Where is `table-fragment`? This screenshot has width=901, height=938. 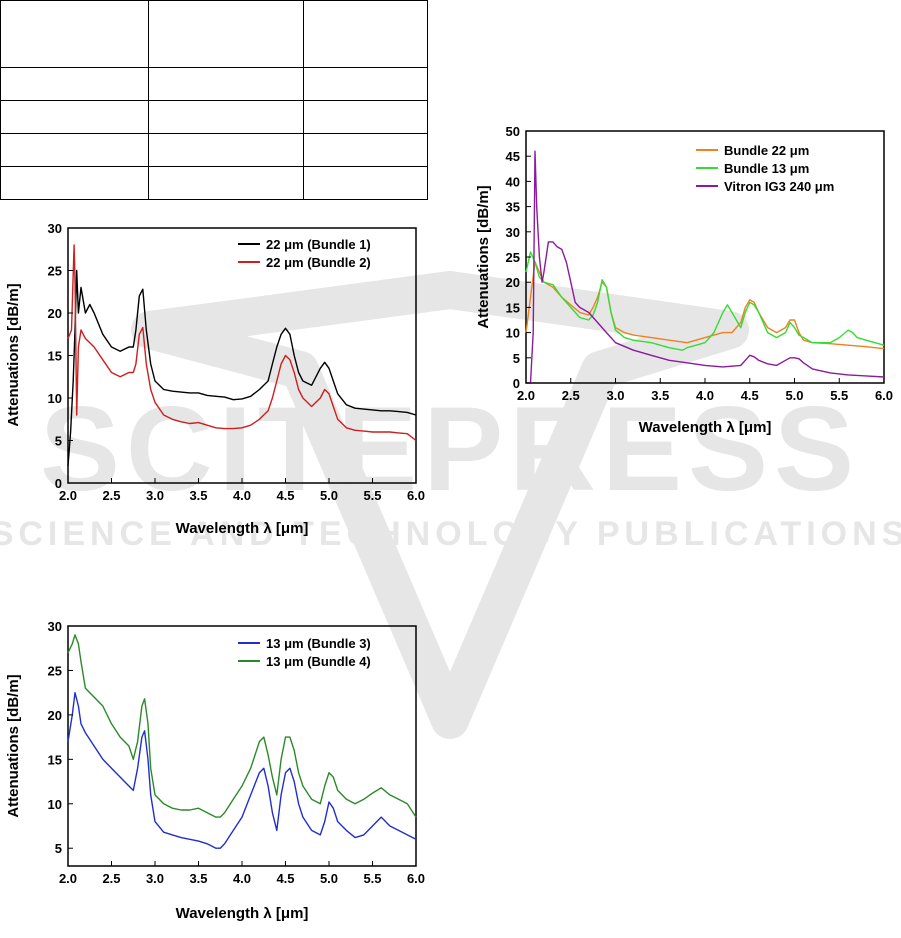 table-fragment is located at coordinates (214, 101).